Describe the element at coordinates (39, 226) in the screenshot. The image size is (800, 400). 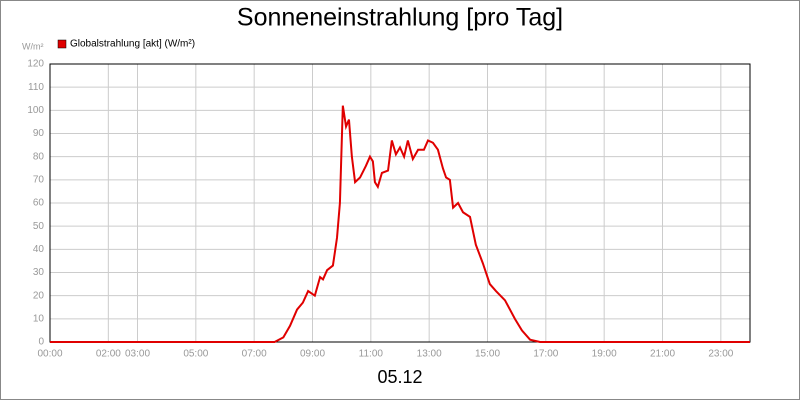
I see `y-tick-label: 50` at that location.